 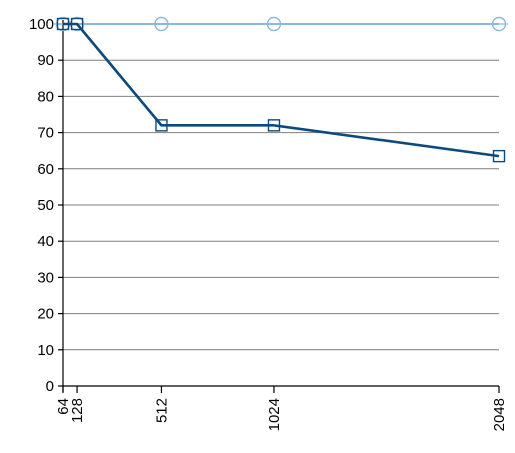 I want to click on y-tick-label: 100, so click(x=41, y=24).